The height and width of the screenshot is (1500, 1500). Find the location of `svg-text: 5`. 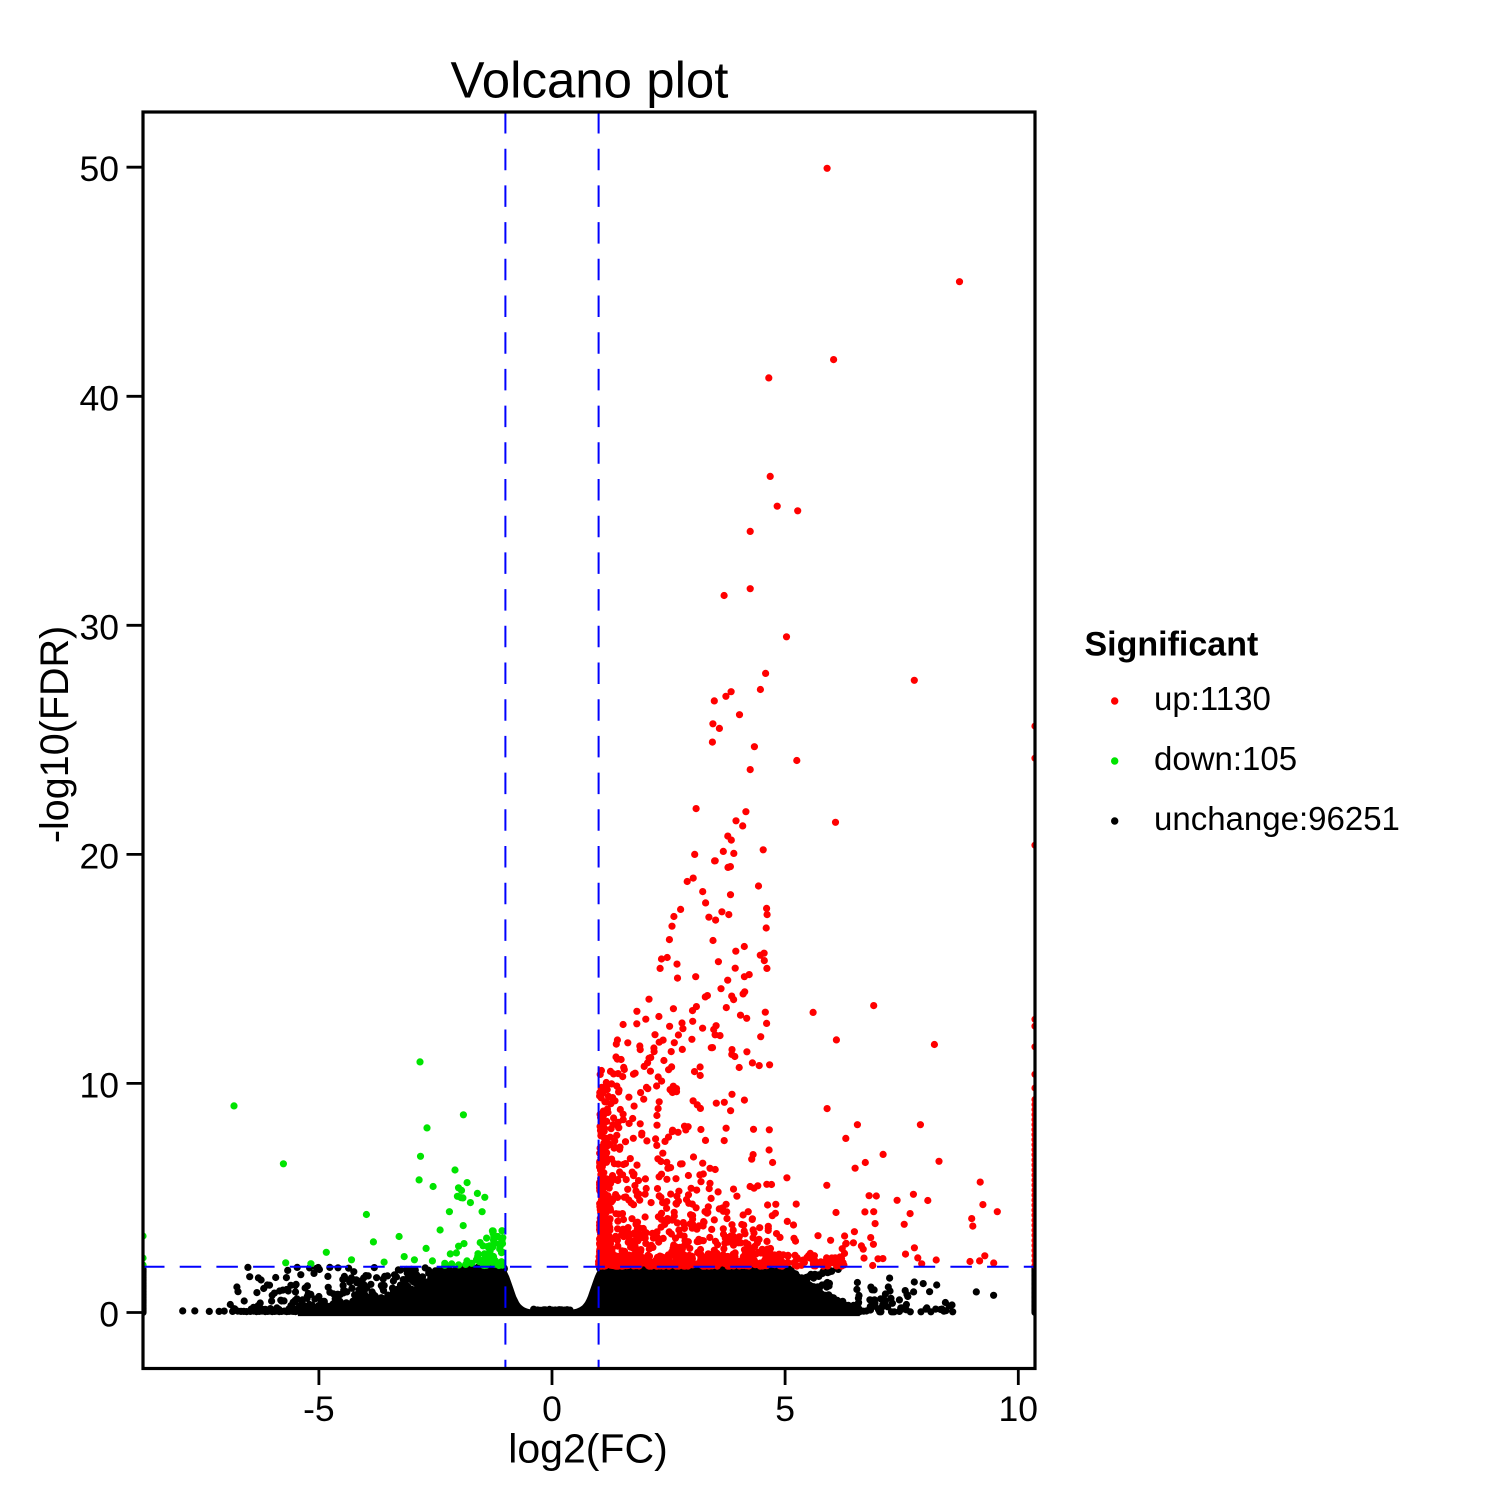

svg-text: 5 is located at coordinates (785, 1409).